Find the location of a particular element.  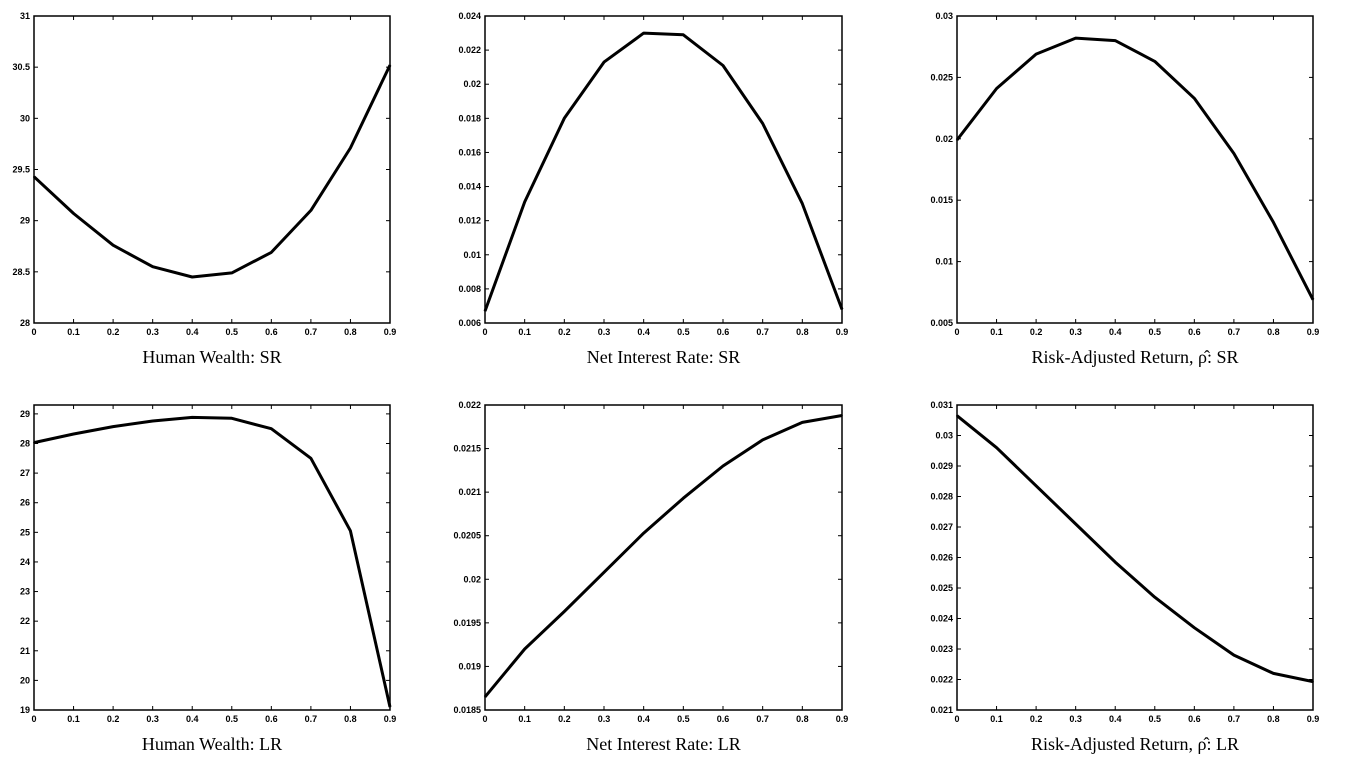

y-tick-label: 0.016 is located at coordinates (469, 152).